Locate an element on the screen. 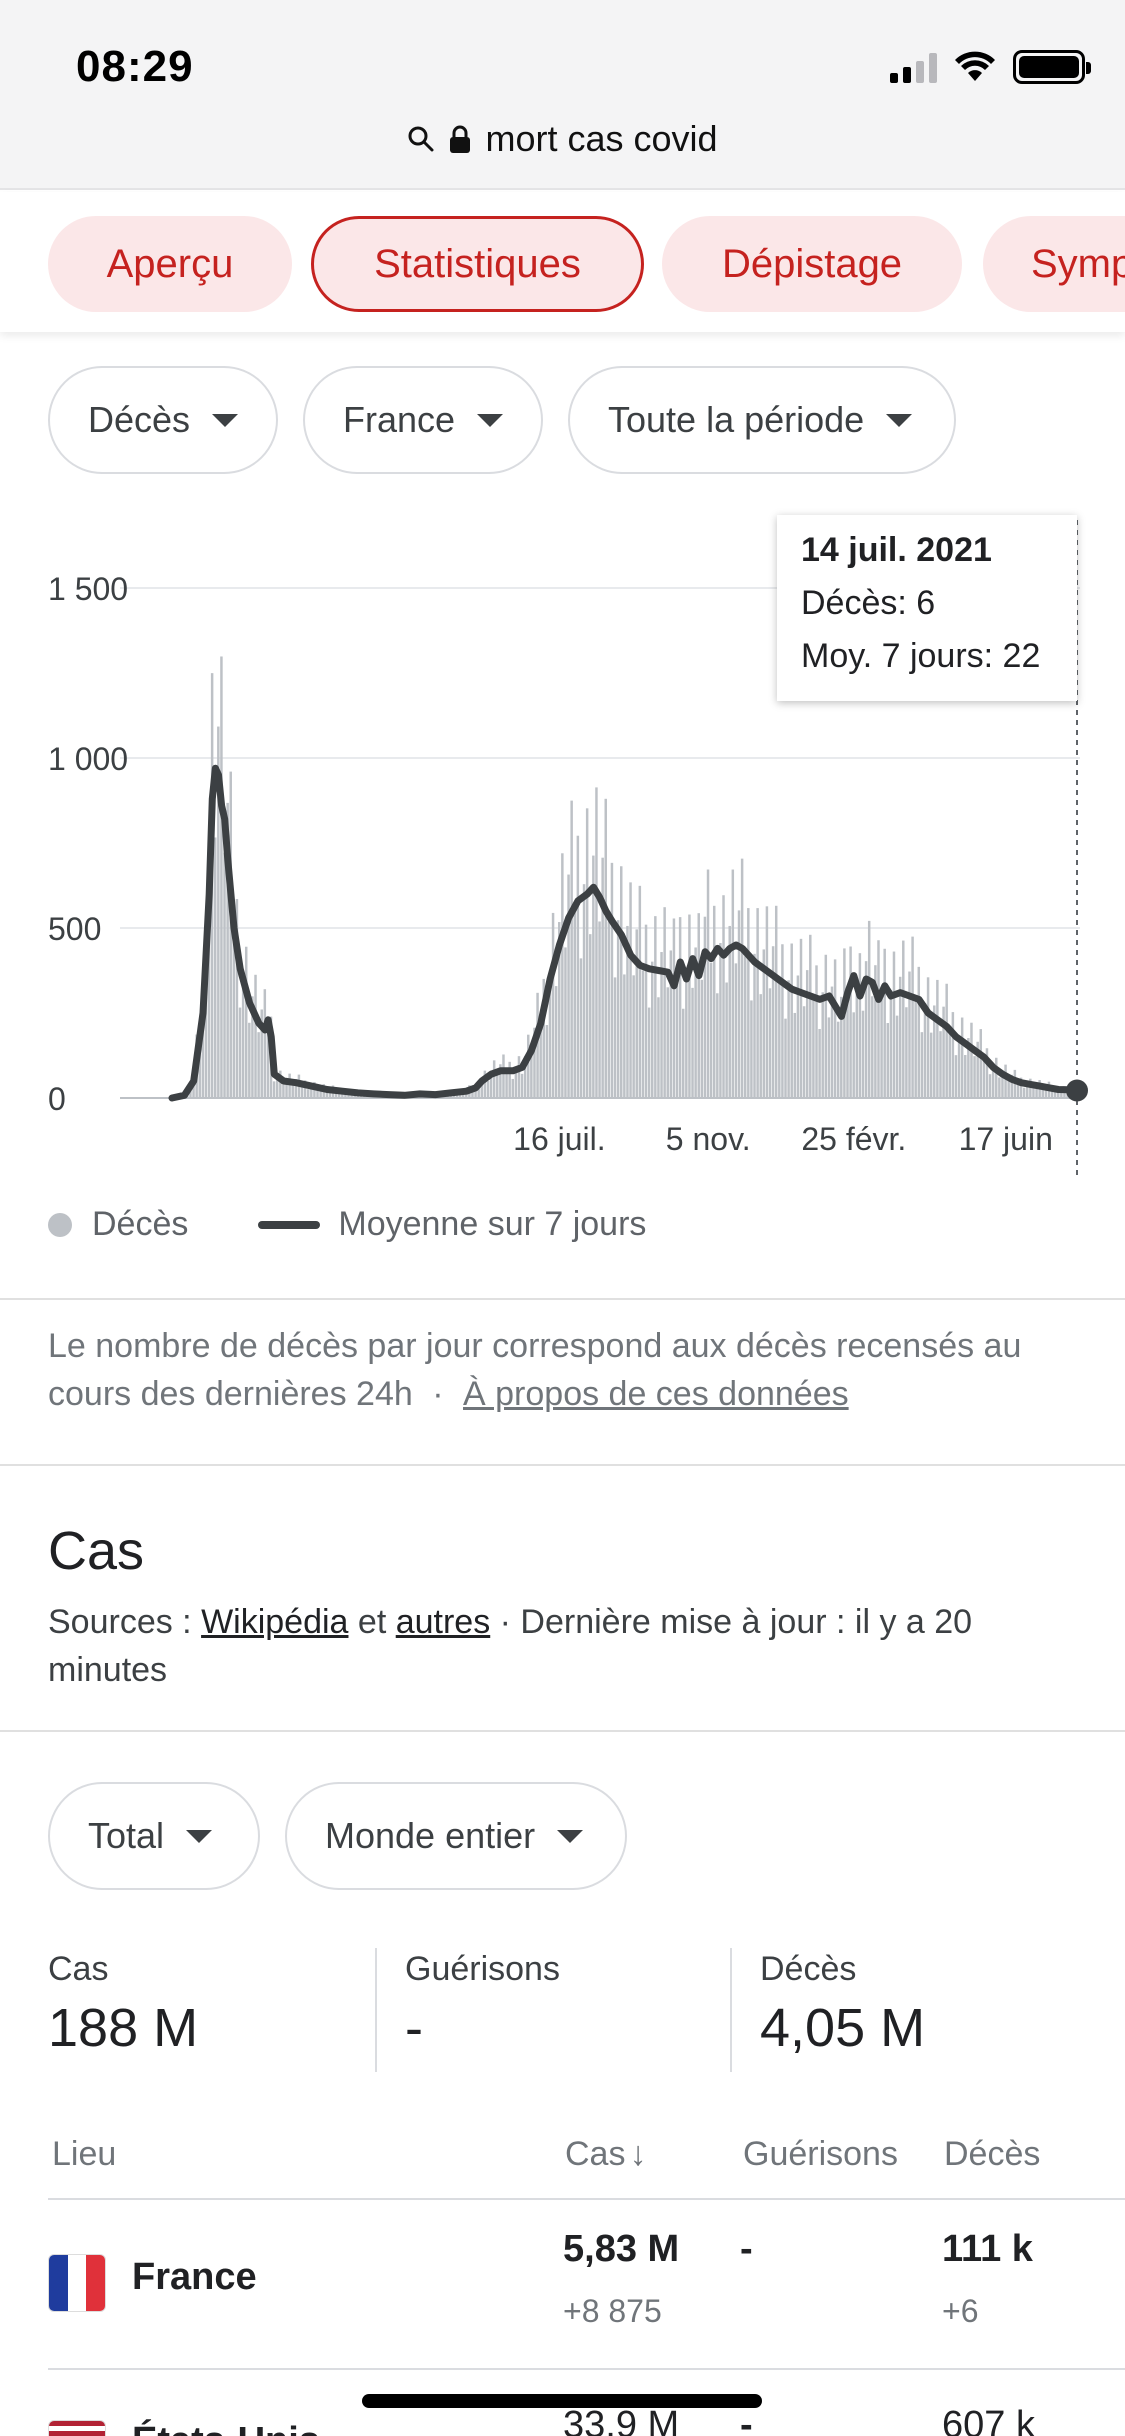  cases-type-label: Total is located at coordinates (126, 1835).